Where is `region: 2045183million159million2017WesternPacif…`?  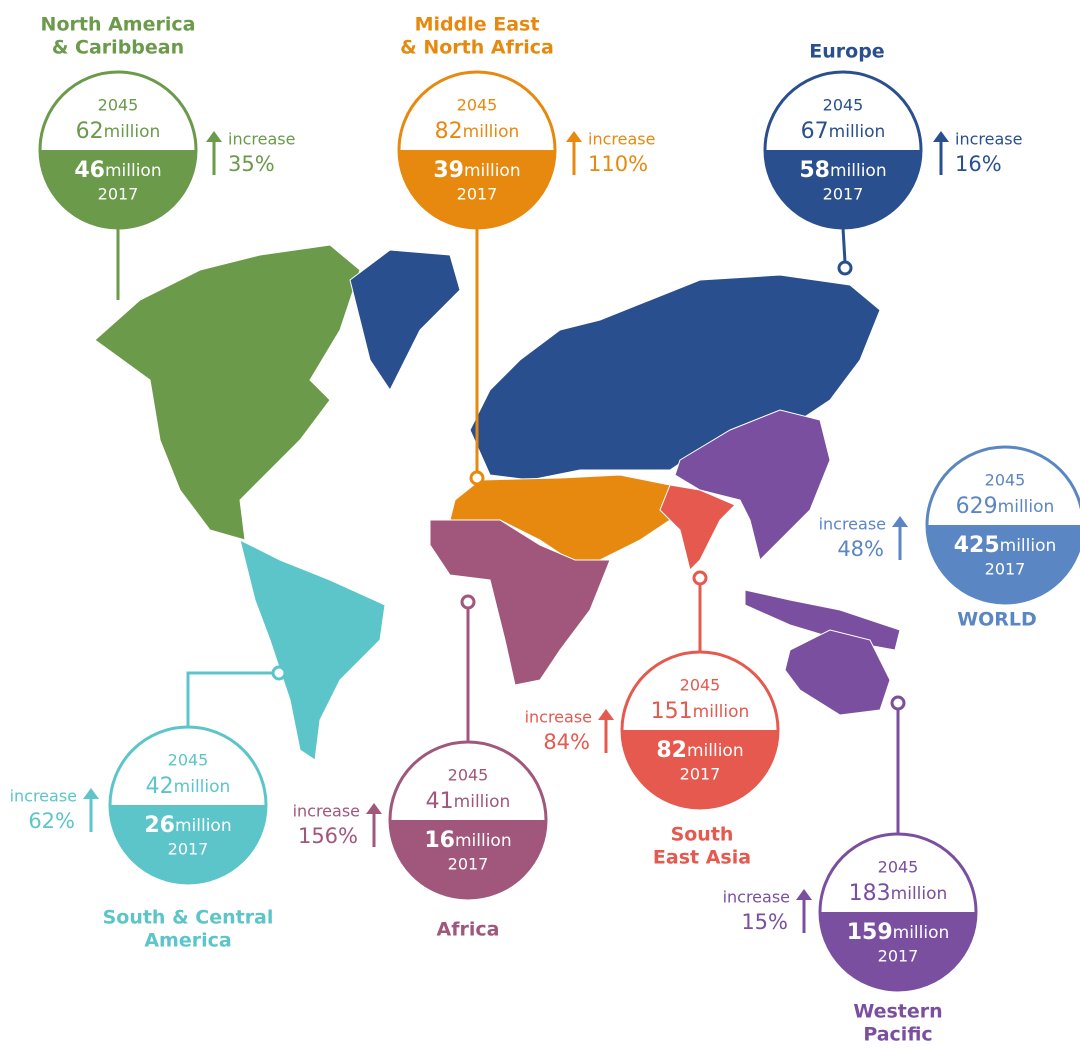 region: 2045183million159million2017WesternPacif… is located at coordinates (850, 870).